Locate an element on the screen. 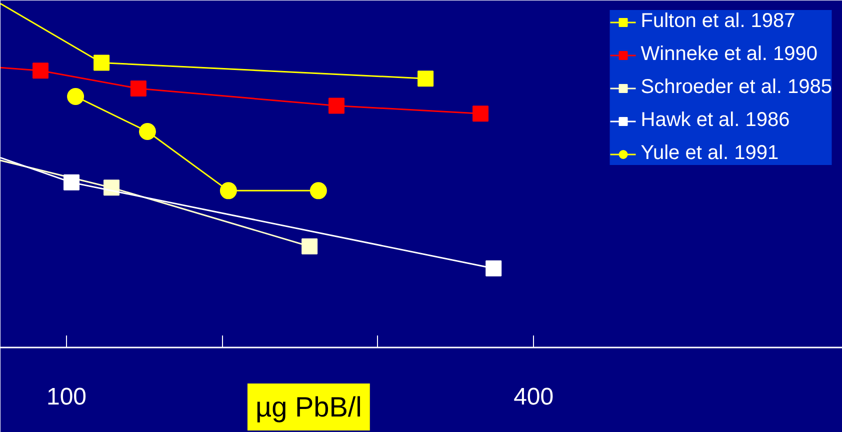  legend-label: Yule et al. 1991 is located at coordinates (709, 153).